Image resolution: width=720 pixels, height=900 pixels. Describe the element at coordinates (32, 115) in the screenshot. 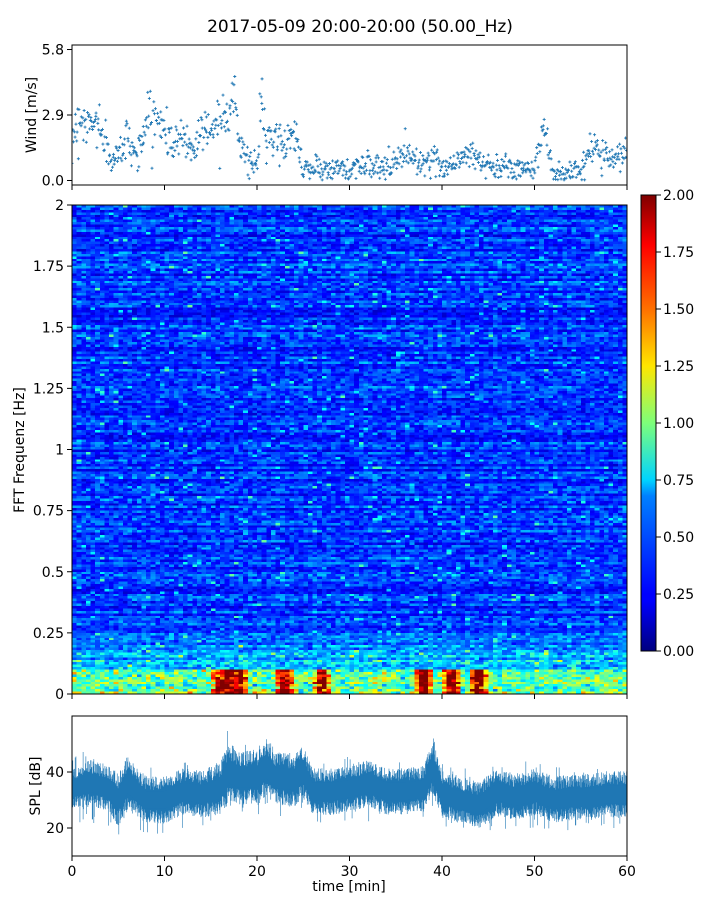

I see `wind-y-axis-label: Wind [m/s]` at that location.